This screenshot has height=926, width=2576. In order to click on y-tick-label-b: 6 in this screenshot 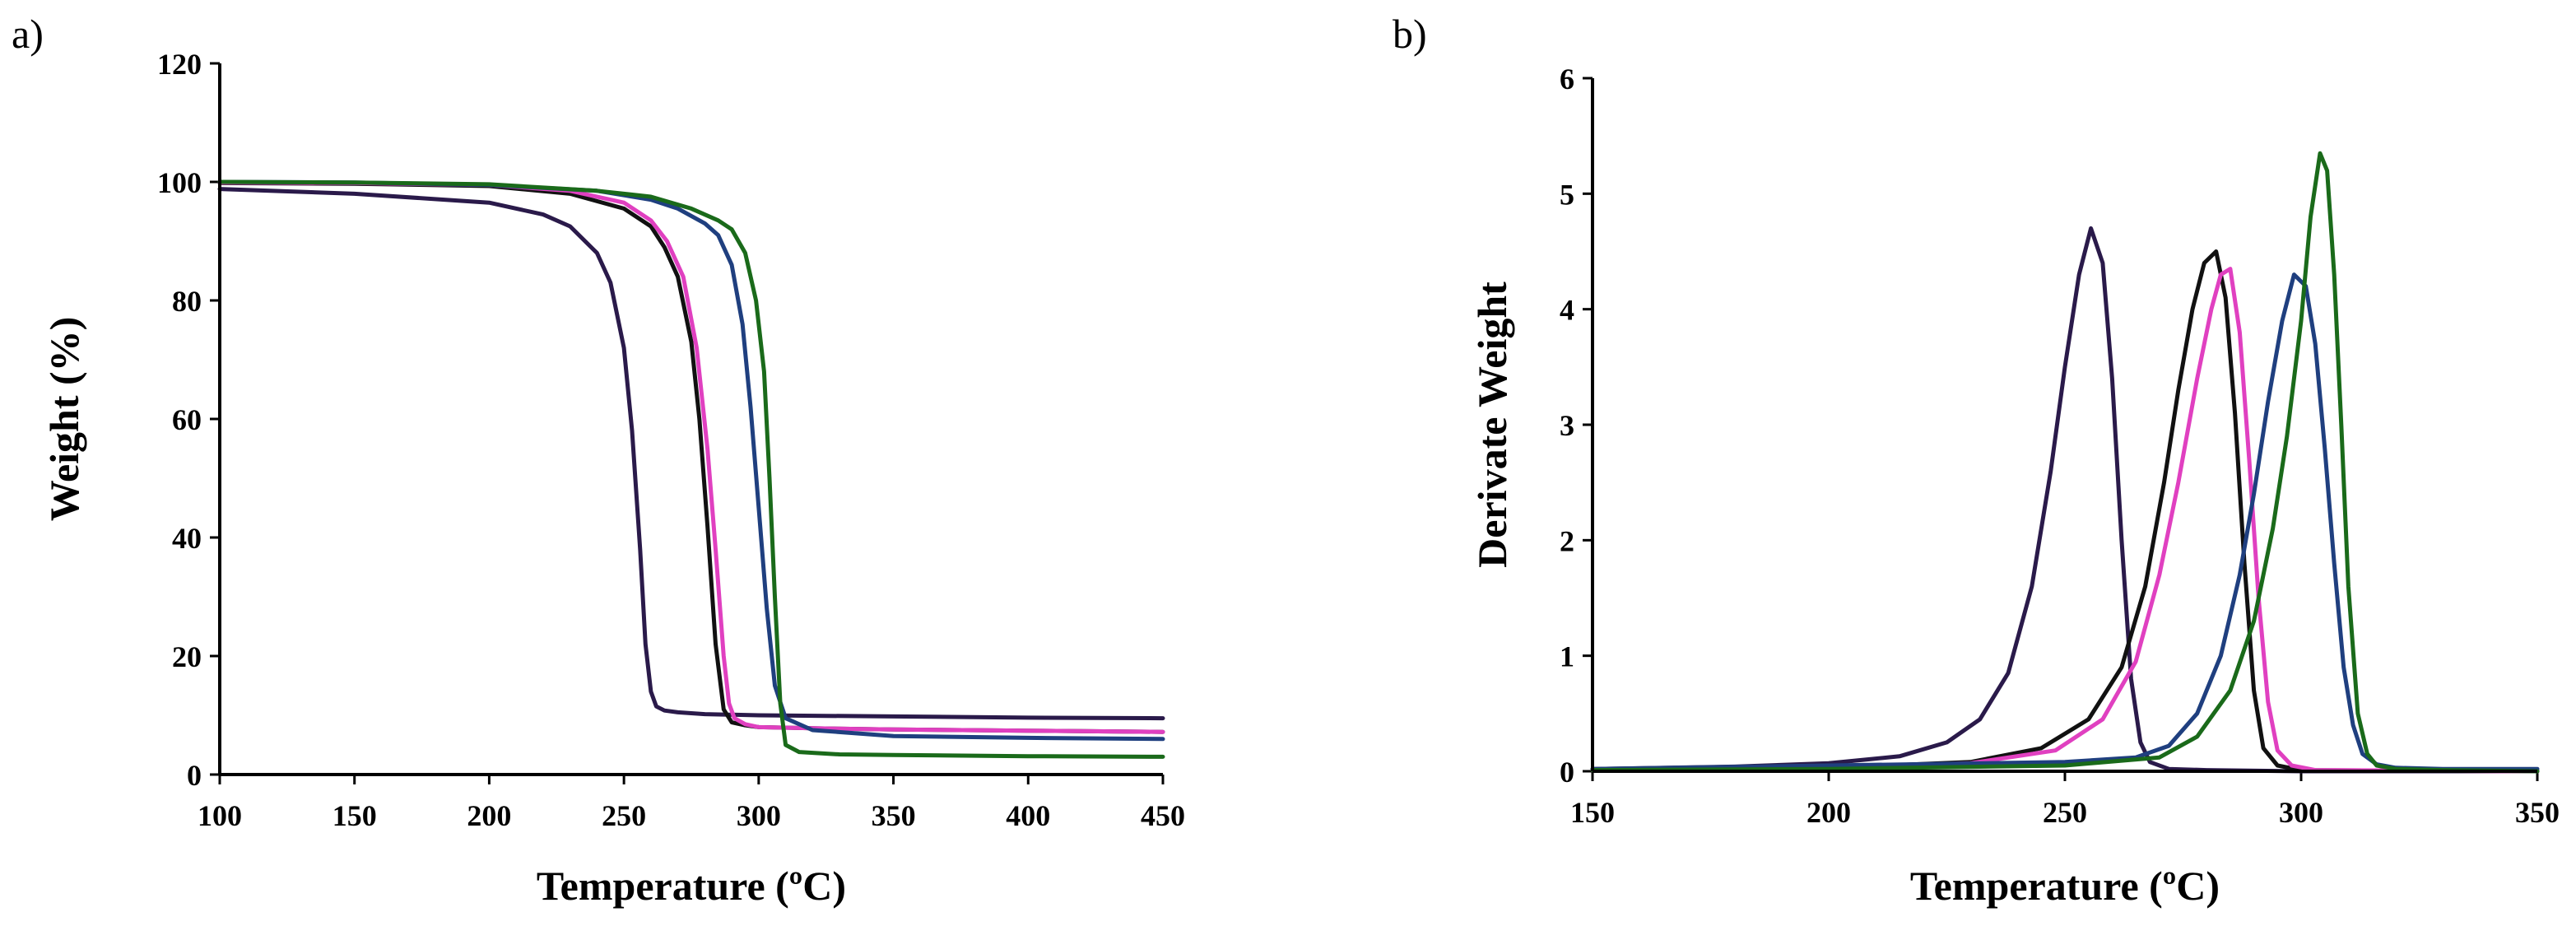, I will do `click(1567, 79)`.